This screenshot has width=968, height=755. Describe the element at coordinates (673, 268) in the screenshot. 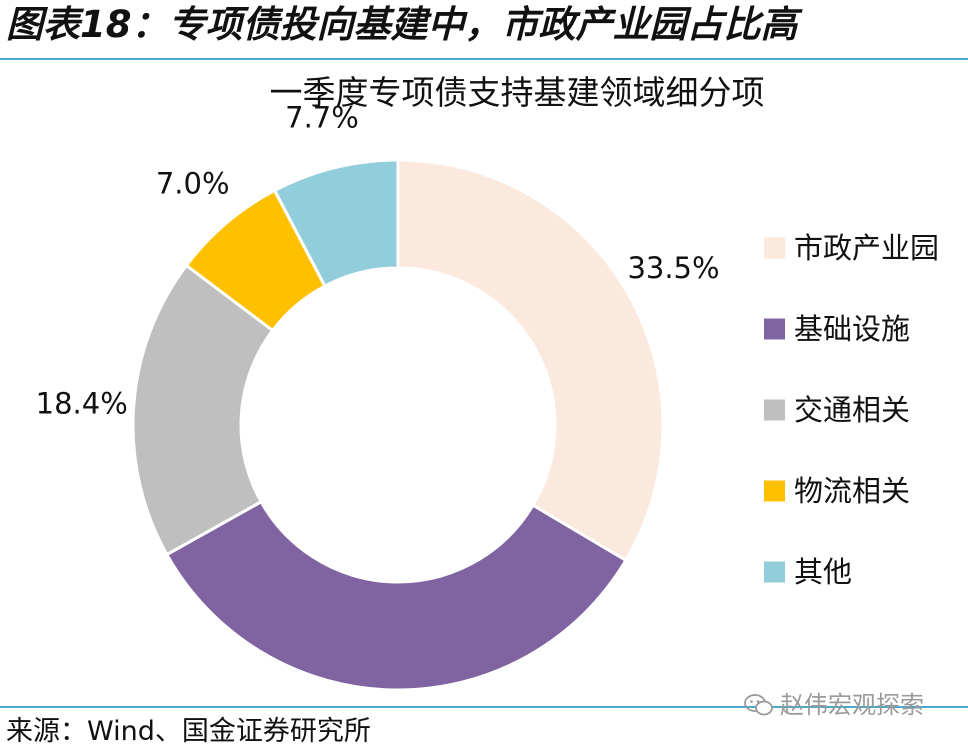

I see `slice-label-0: 33.5%` at that location.